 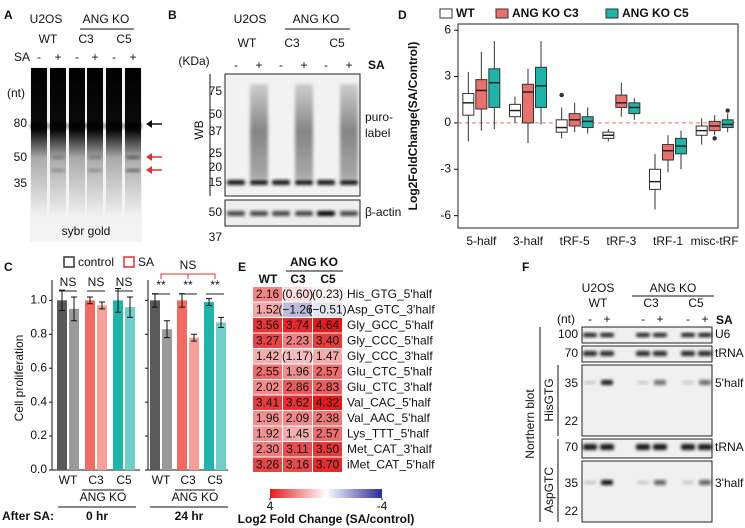 I want to click on row-label: Glu_CTC_5'half, so click(x=390, y=371).